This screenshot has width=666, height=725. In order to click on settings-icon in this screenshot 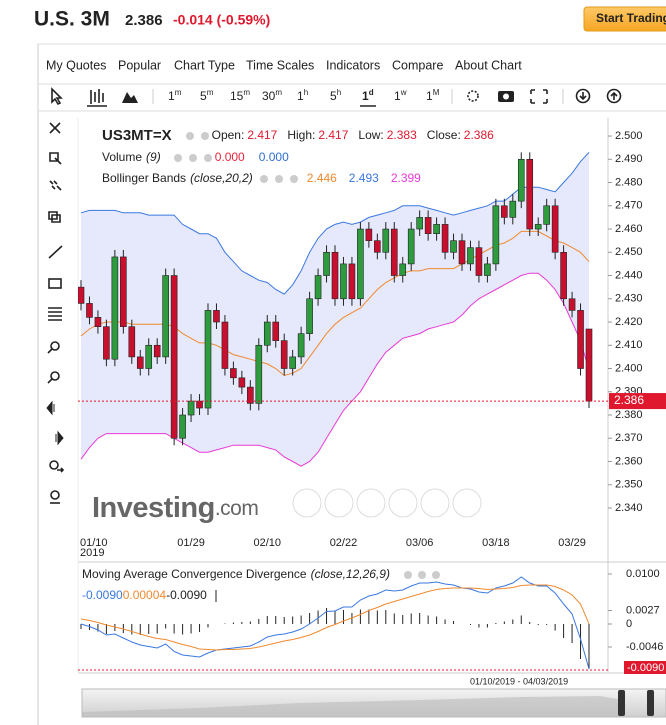, I will do `click(473, 96)`.